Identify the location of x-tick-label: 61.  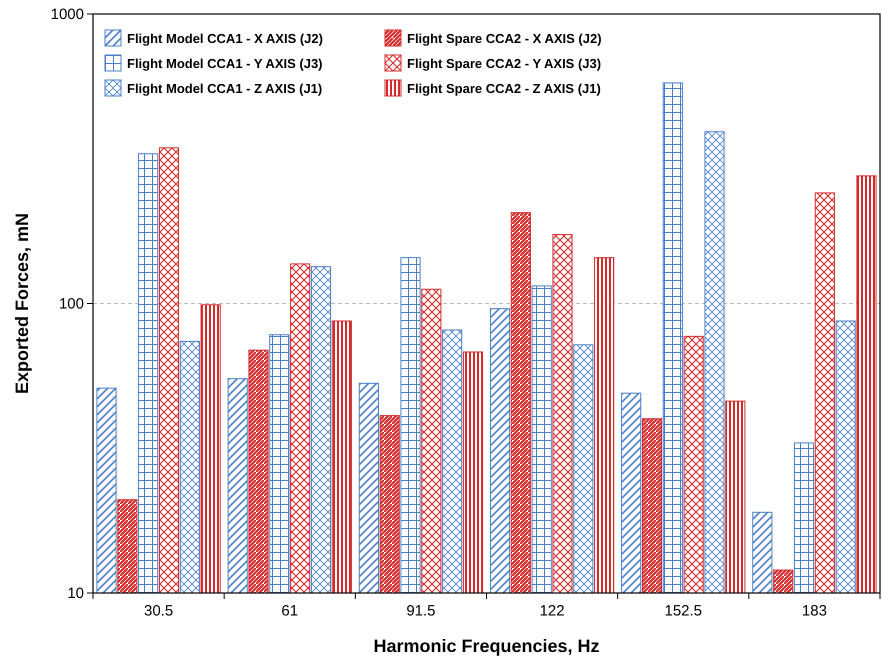
(289, 611).